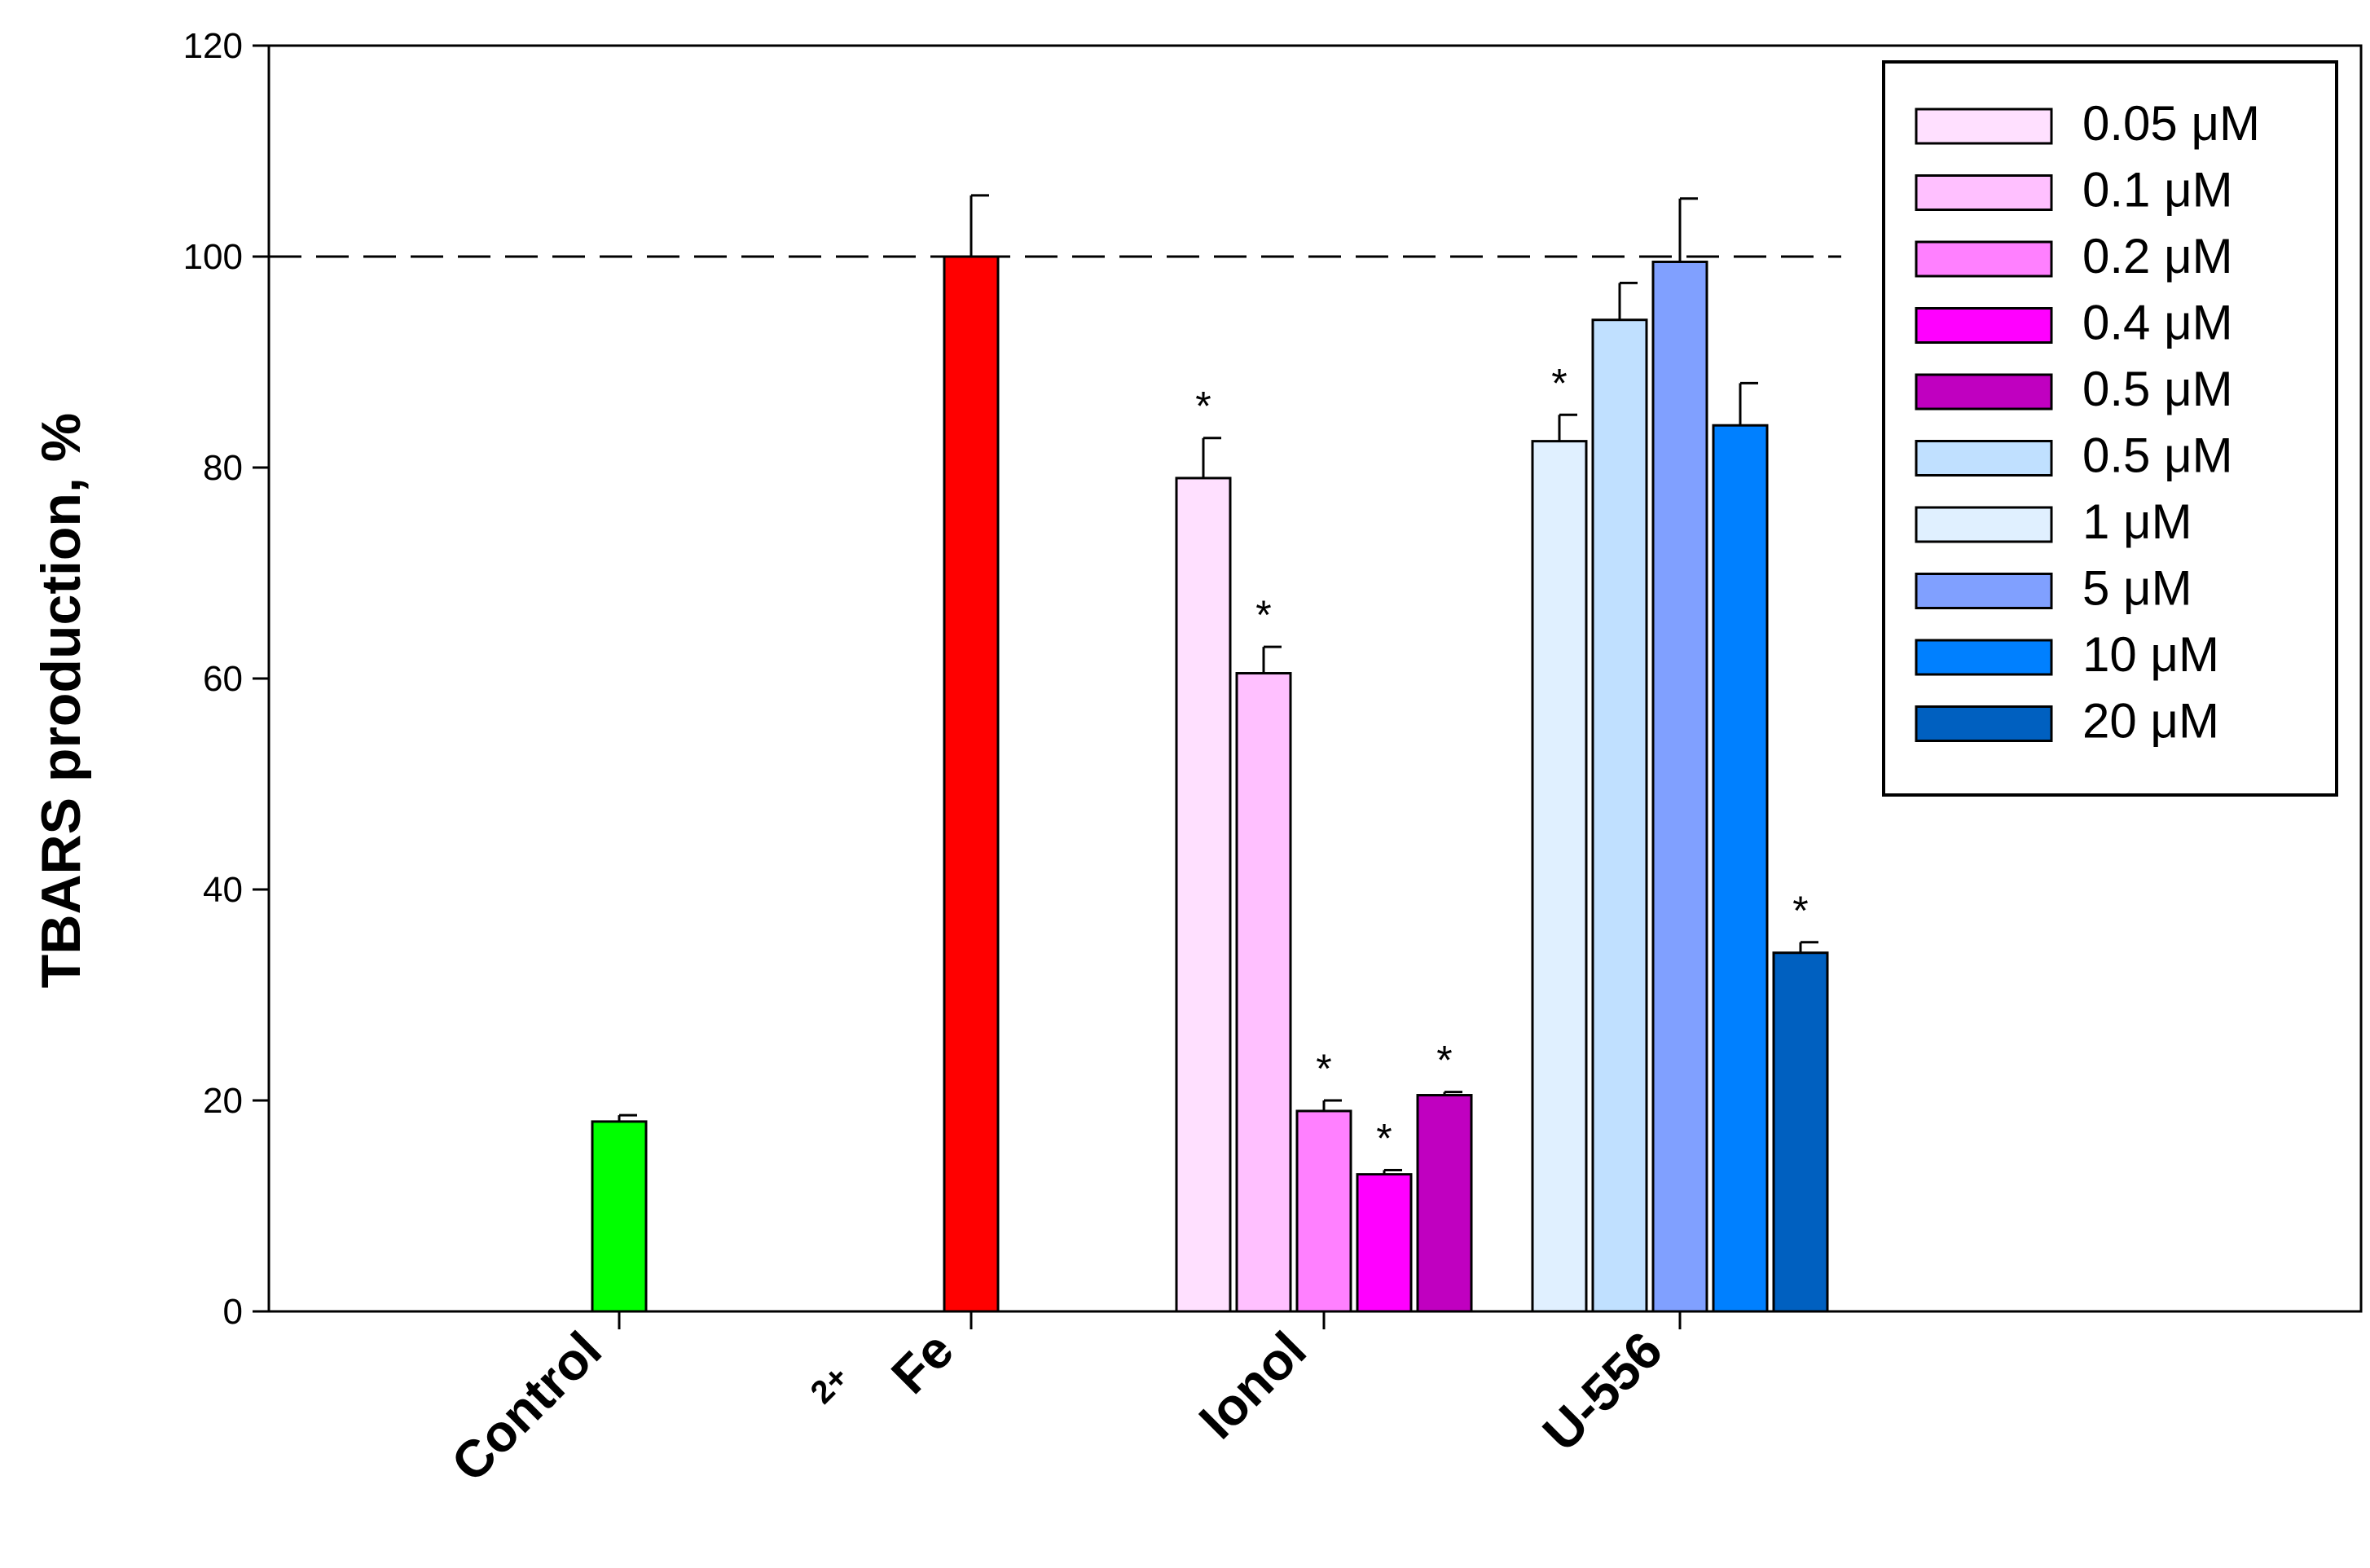 This screenshot has height=1568, width=2370. What do you see at coordinates (2157, 256) in the screenshot?
I see `legend-label: 0.2 μM` at bounding box center [2157, 256].